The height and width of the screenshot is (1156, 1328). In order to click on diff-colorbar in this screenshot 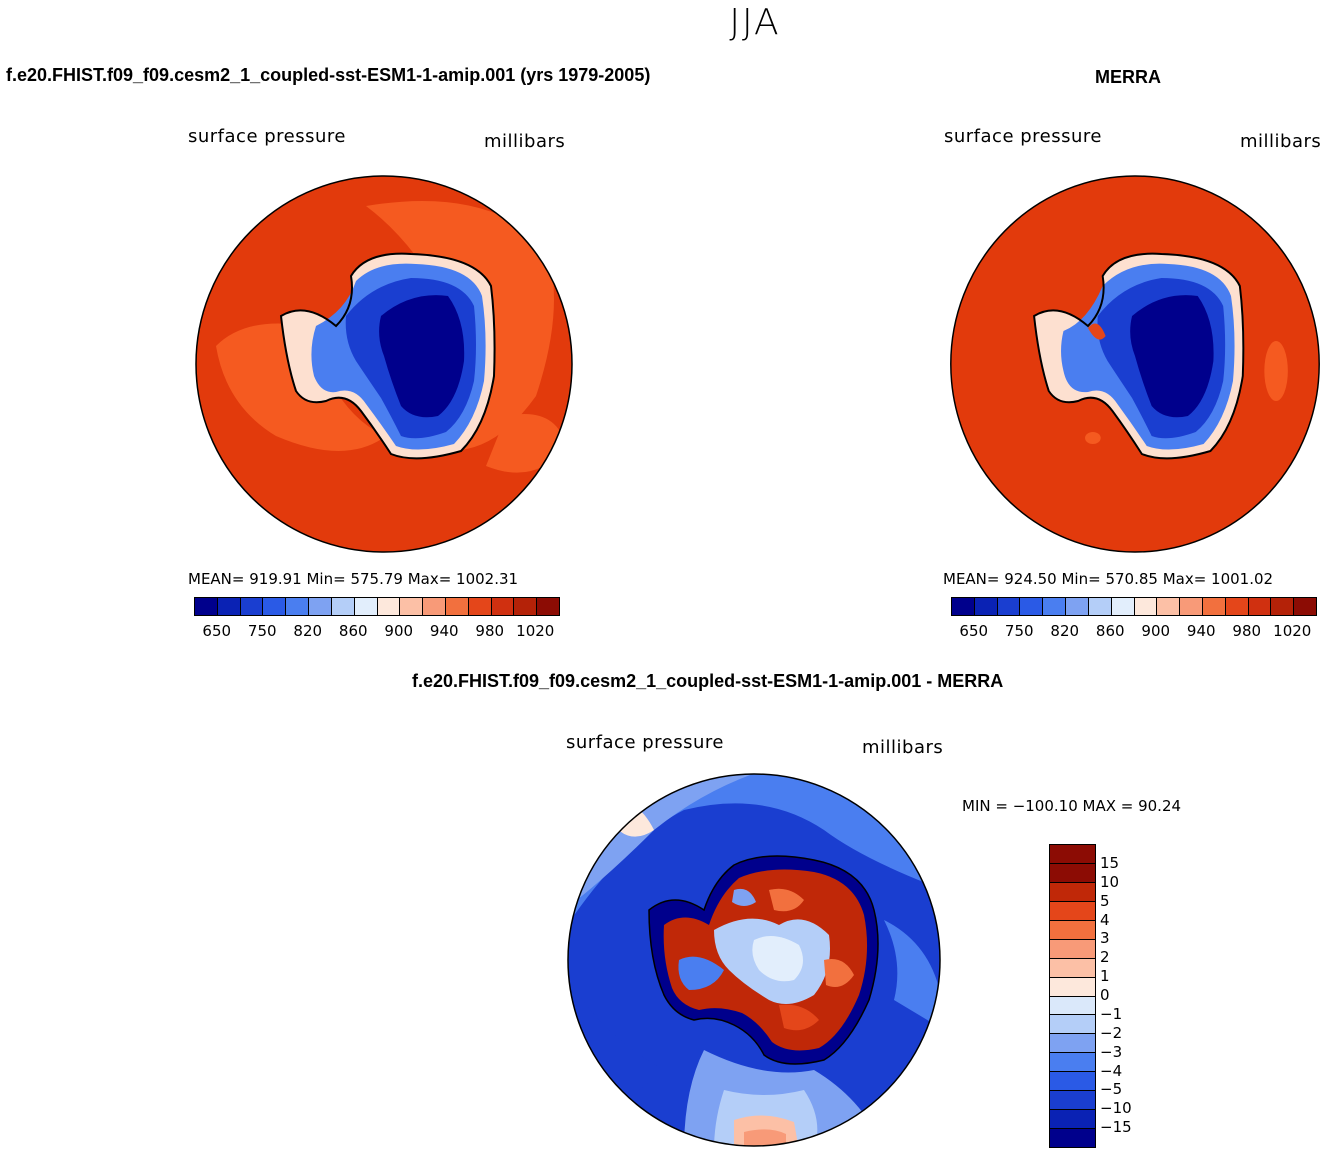, I will do `click(1072, 996)`.